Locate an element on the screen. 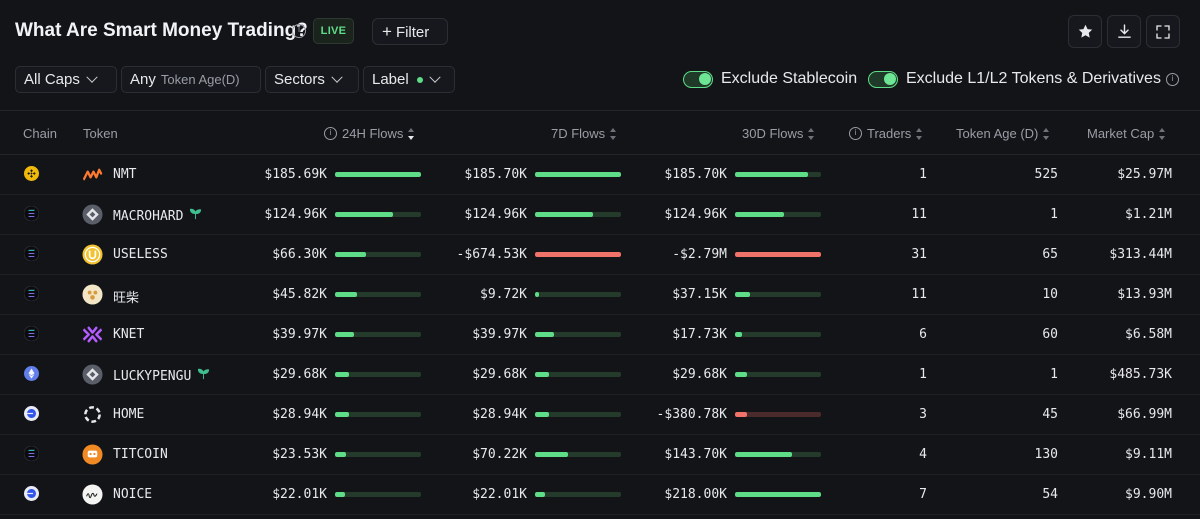 The width and height of the screenshot is (1200, 519). label-label: Label is located at coordinates (390, 79).